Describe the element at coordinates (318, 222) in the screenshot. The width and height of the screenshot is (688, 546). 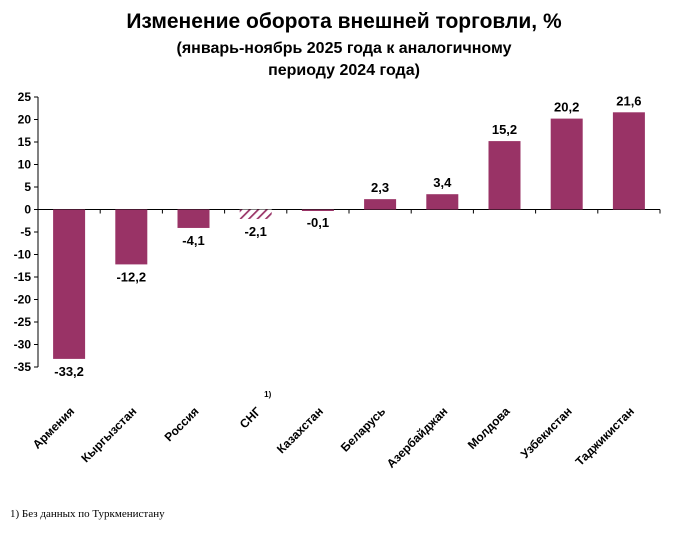
I see `data-label: -0,1` at that location.